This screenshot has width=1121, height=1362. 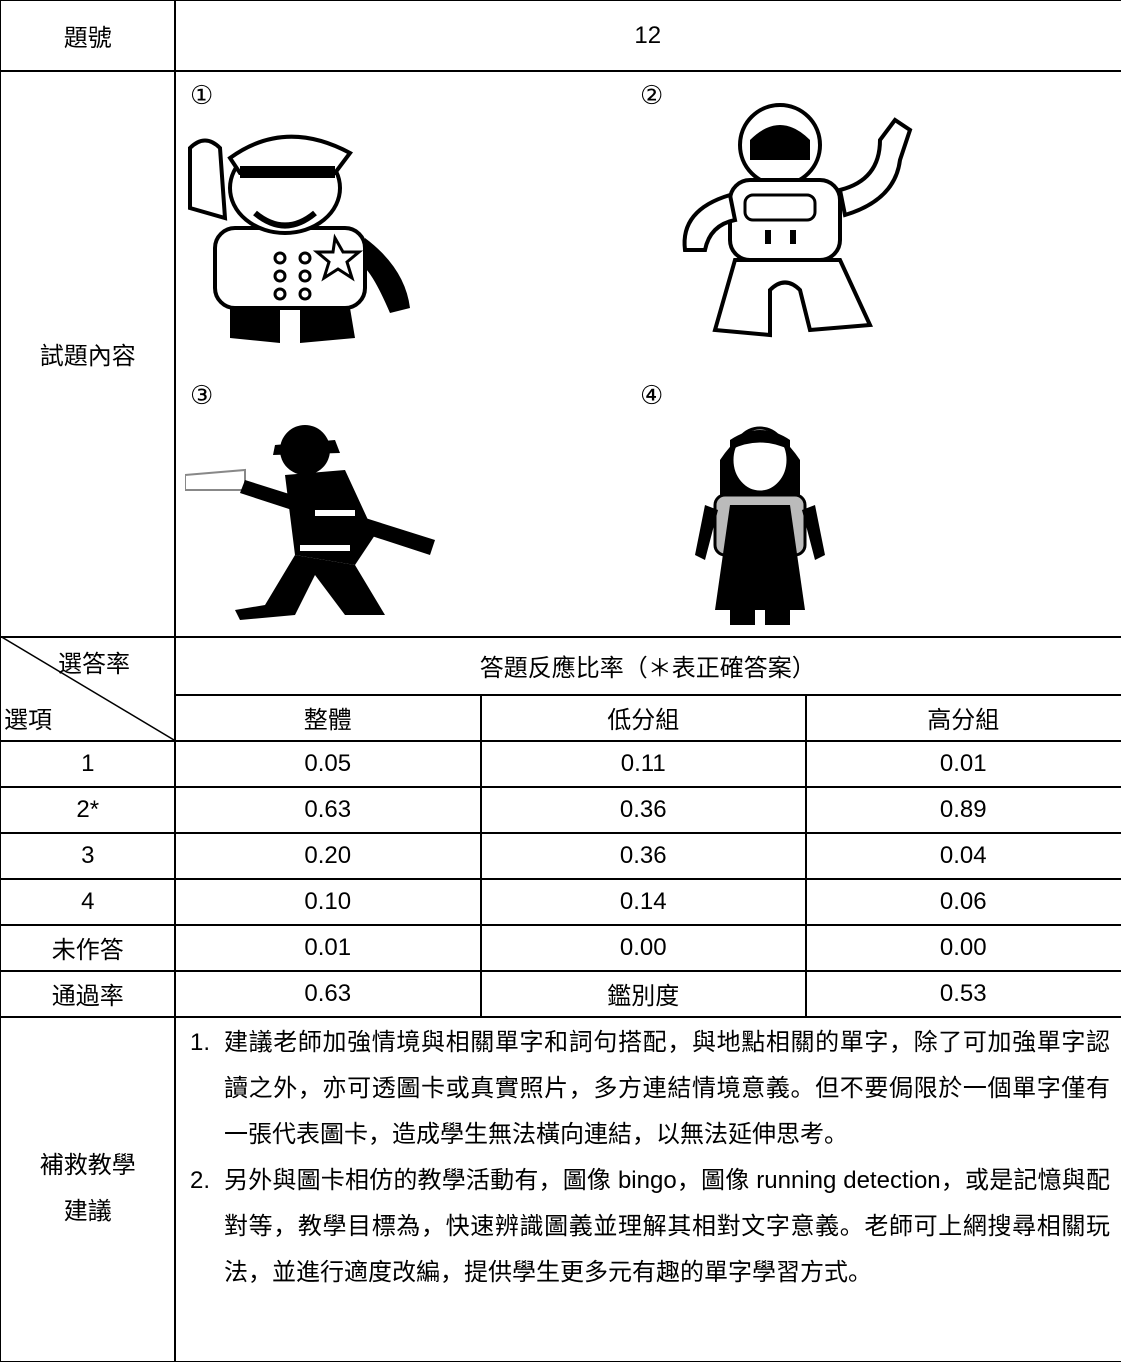 What do you see at coordinates (88, 994) in the screenshot?
I see `row-label: 通過率` at bounding box center [88, 994].